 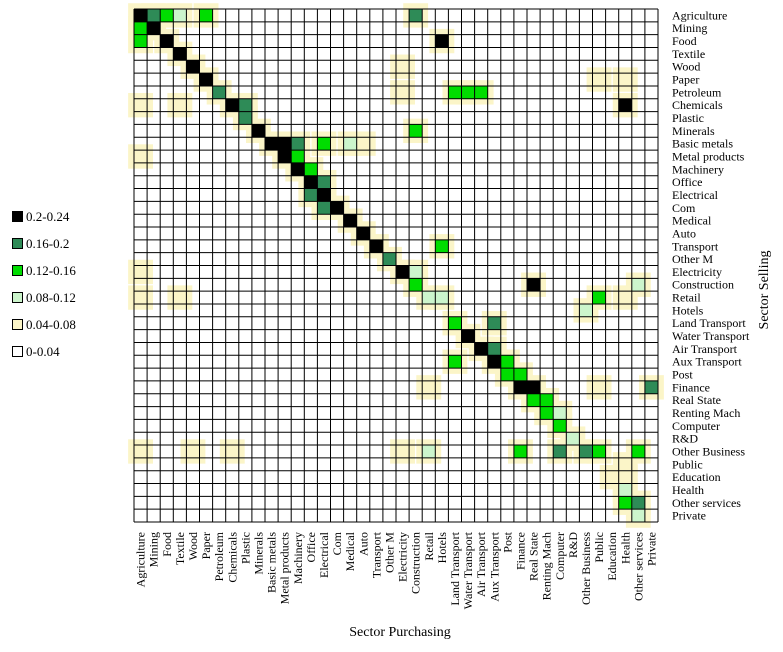 What do you see at coordinates (51, 270) in the screenshot?
I see `legend-label: 0.12-0.16` at bounding box center [51, 270].